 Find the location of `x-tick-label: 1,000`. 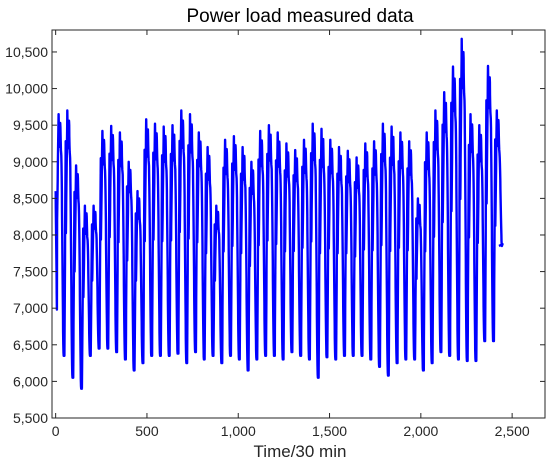

x-tick-label: 1,000 is located at coordinates (238, 431).